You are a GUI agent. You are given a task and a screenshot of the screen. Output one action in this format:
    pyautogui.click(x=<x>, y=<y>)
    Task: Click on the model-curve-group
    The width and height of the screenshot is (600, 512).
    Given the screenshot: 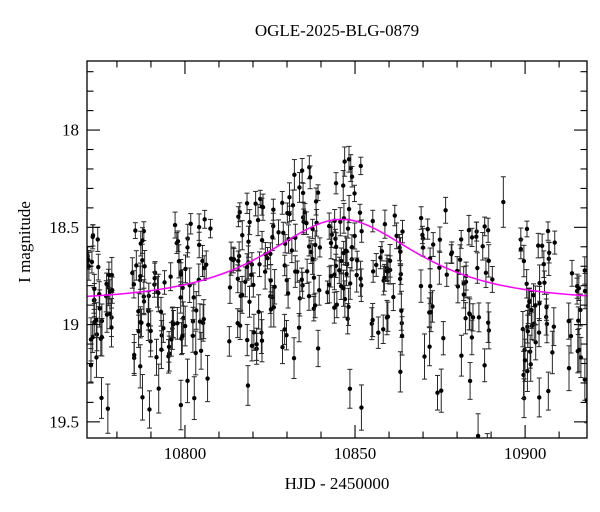 What is the action you would take?
    pyautogui.click(x=337, y=258)
    